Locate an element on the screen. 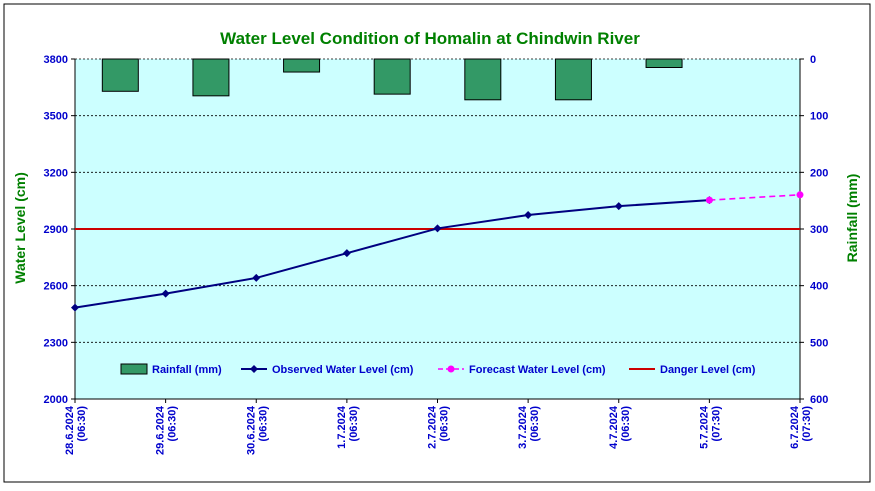 The width and height of the screenshot is (875, 491). y-right-tick-label: 0 is located at coordinates (813, 60).